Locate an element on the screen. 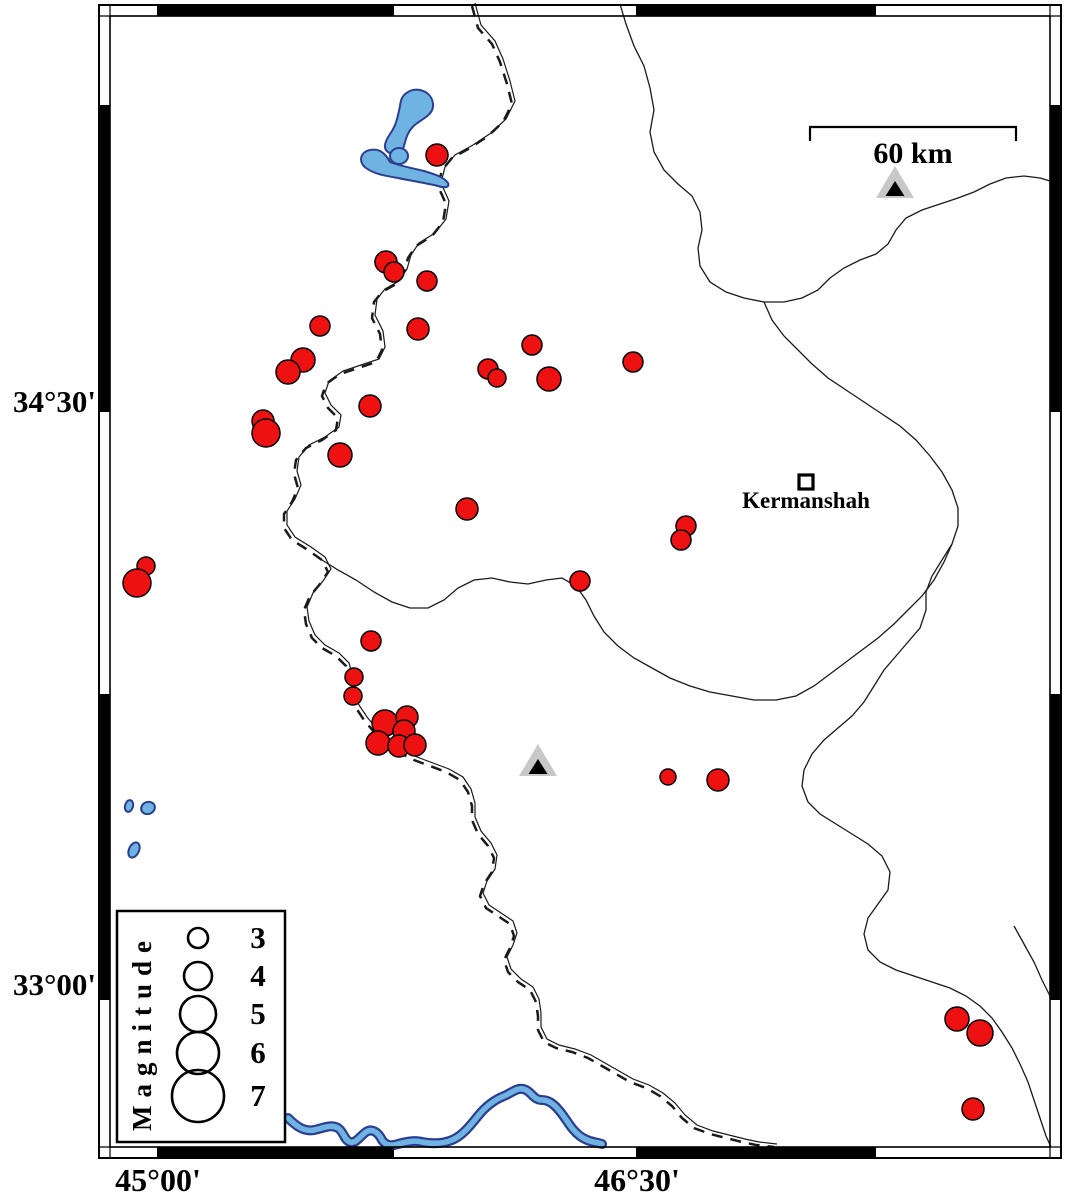 The image size is (1066, 1195). scale-bar-label: 60 km is located at coordinates (913, 153).